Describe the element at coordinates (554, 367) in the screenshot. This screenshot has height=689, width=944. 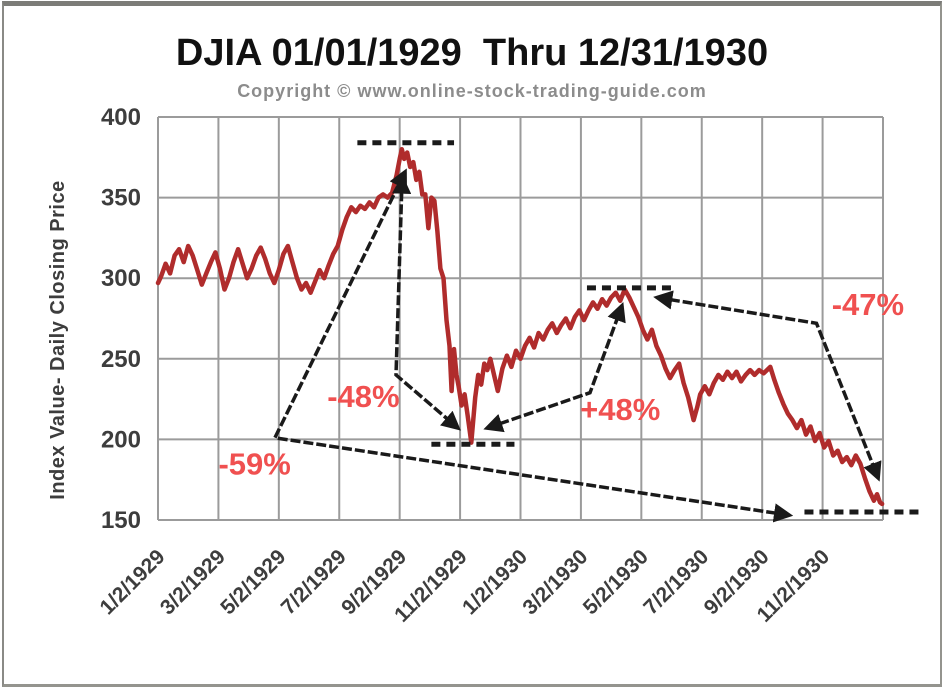
I see `rally-48-arrow` at that location.